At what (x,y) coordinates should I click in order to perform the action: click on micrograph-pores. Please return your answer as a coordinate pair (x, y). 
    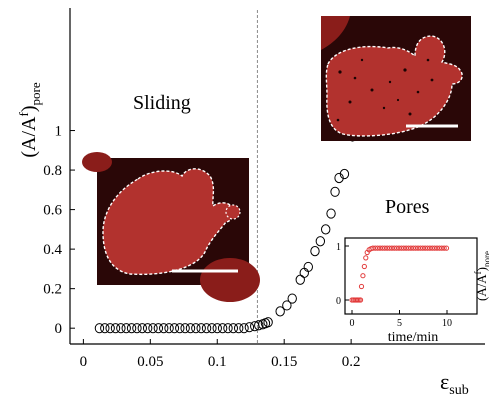
    Looking at the image, I should click on (396, 78).